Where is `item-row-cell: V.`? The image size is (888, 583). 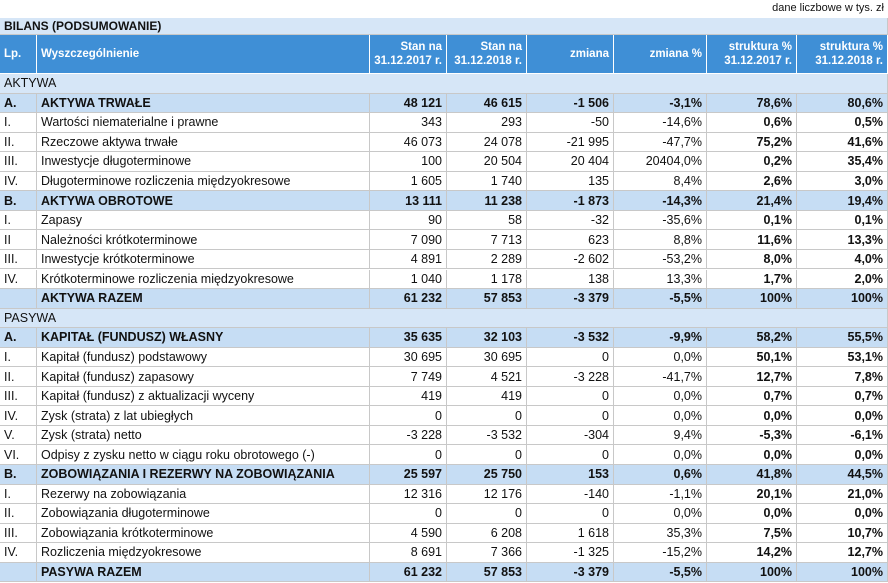 item-row-cell: V. is located at coordinates (18, 435).